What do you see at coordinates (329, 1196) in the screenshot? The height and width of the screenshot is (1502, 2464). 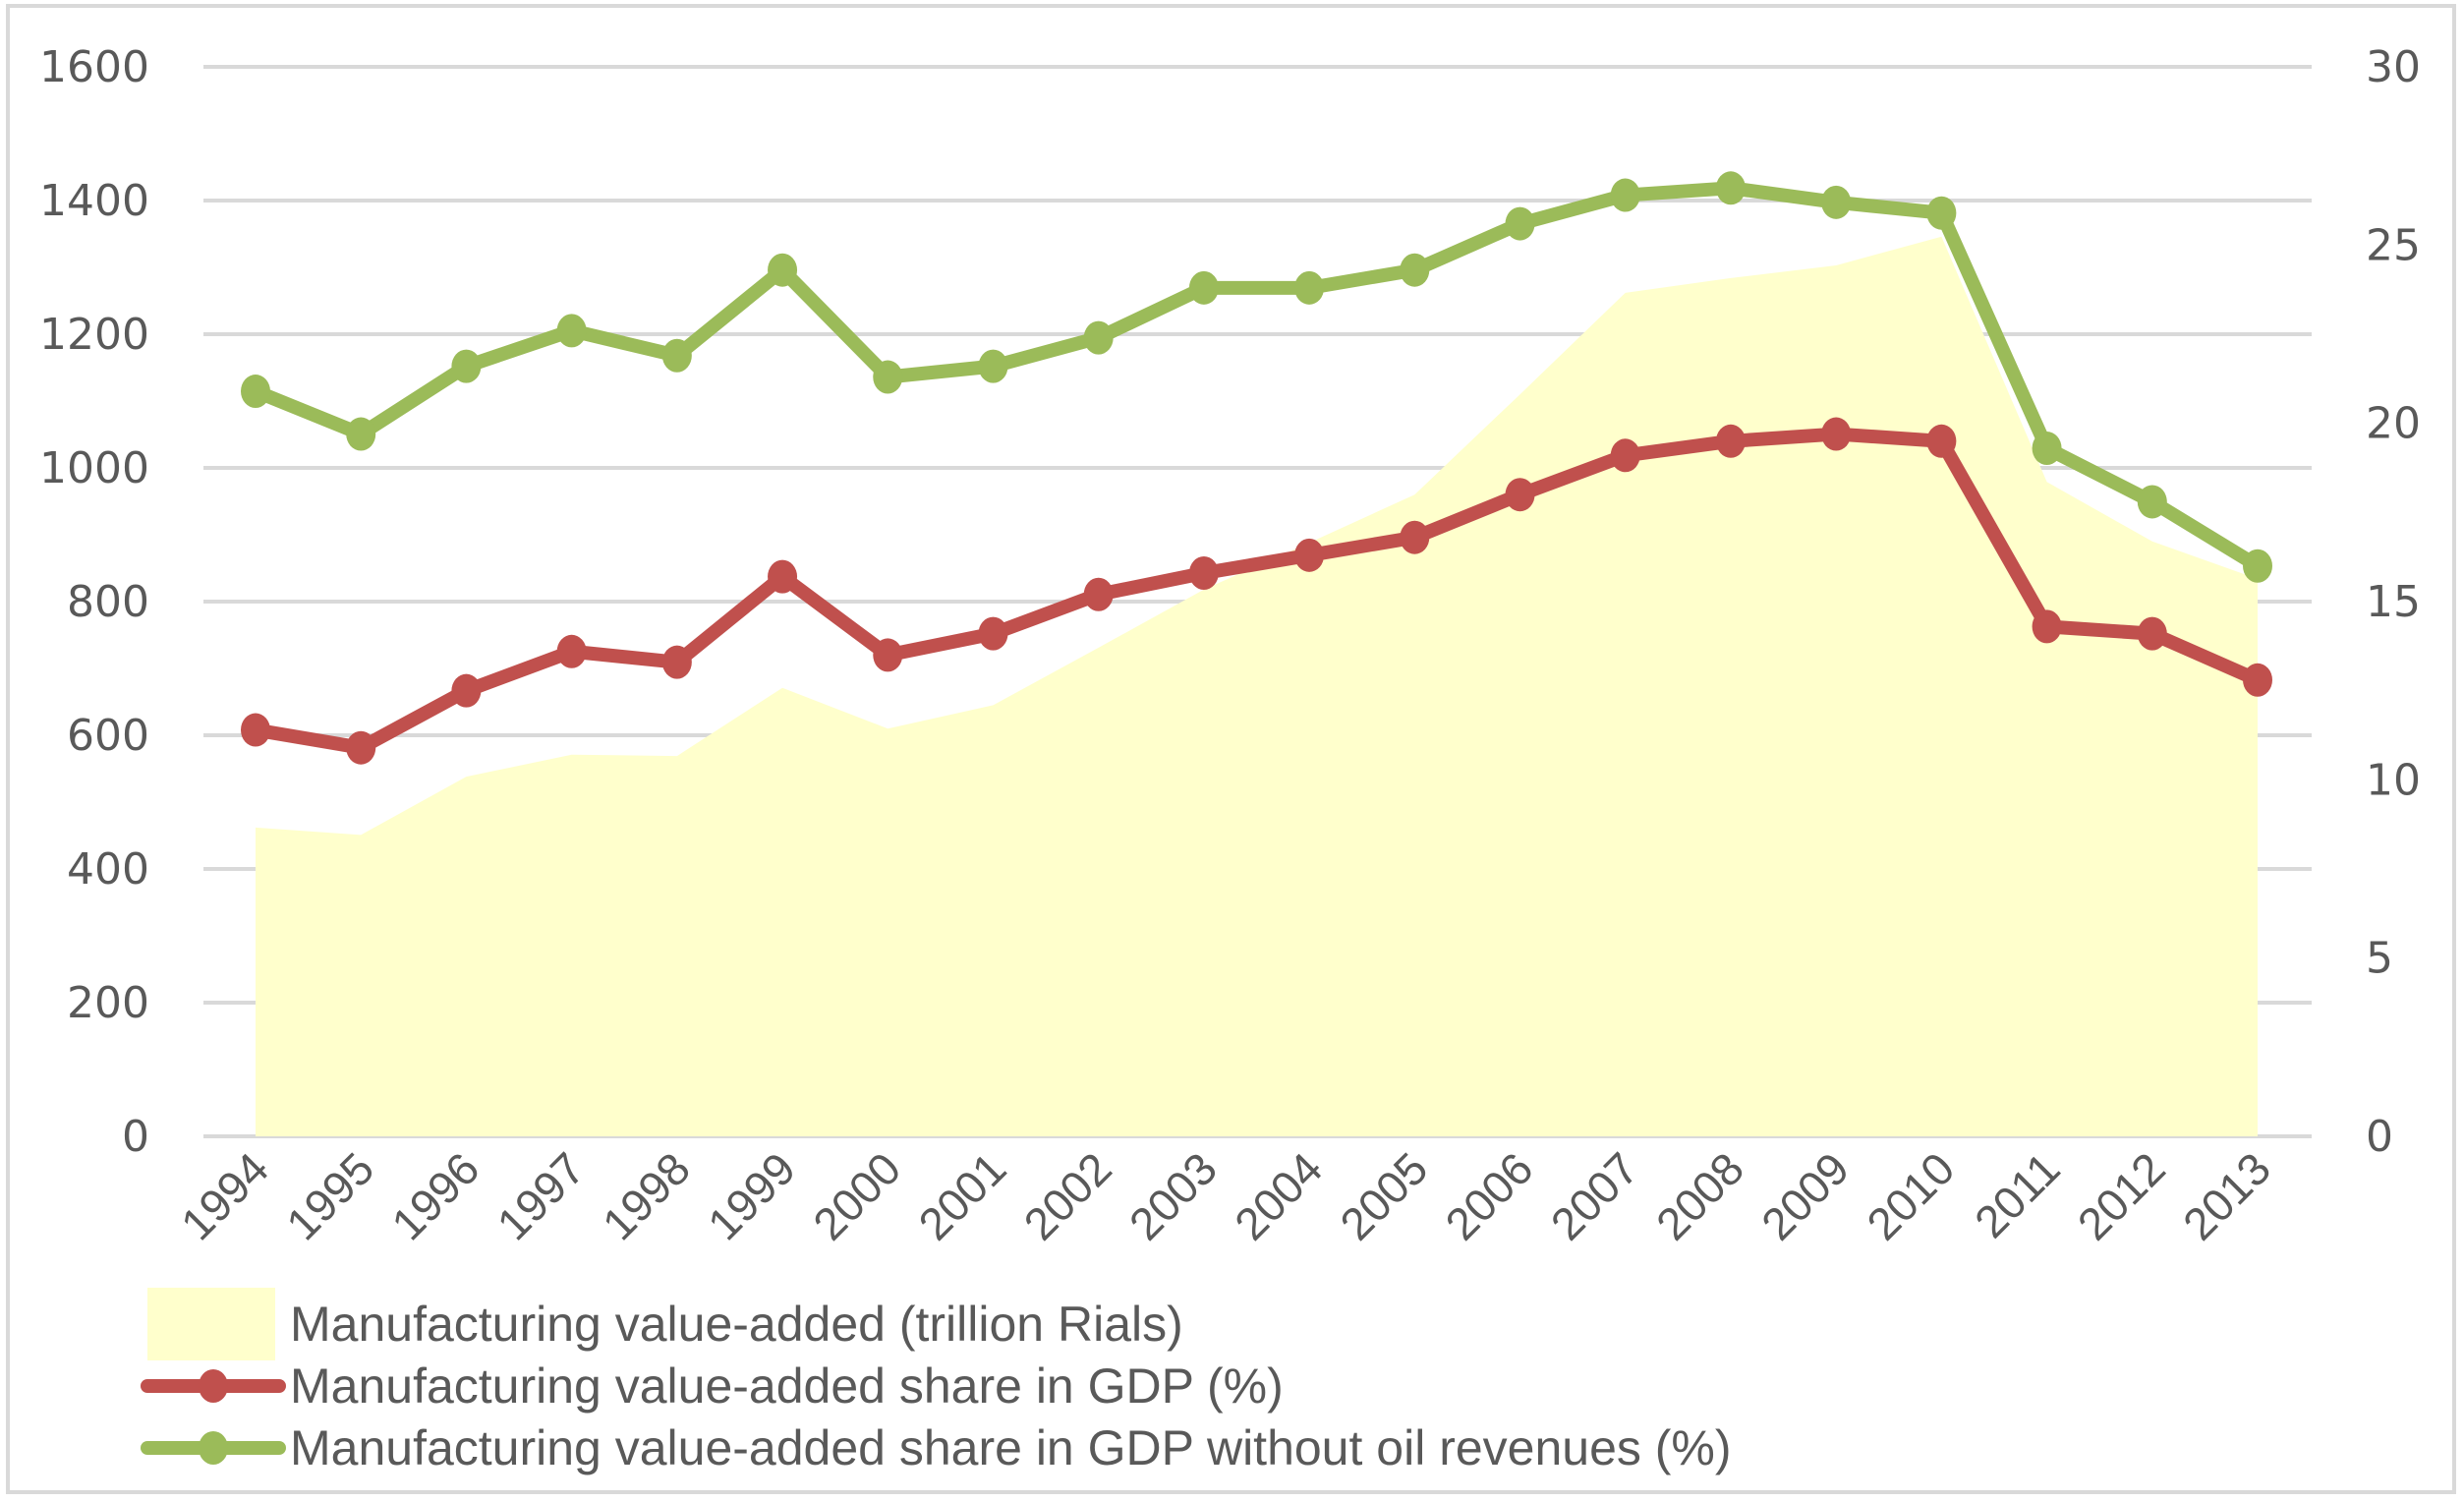 I see `x-axis-tick-label: 1995` at bounding box center [329, 1196].